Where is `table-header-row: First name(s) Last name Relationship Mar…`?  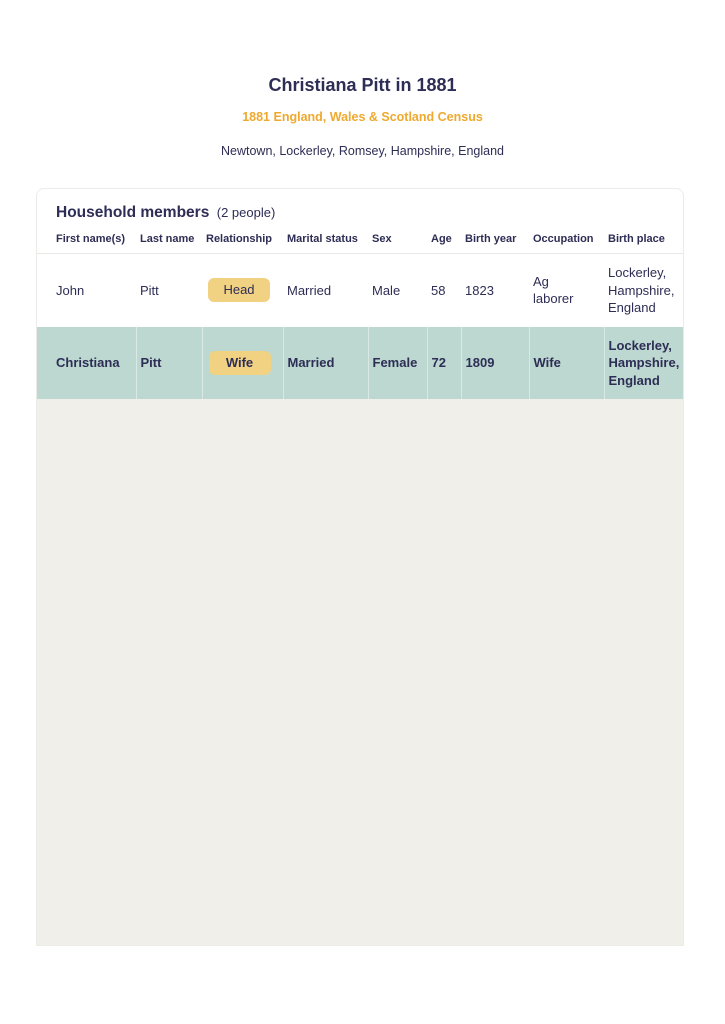
table-header-row: First name(s) Last name Relationship Mar… is located at coordinates (360, 243).